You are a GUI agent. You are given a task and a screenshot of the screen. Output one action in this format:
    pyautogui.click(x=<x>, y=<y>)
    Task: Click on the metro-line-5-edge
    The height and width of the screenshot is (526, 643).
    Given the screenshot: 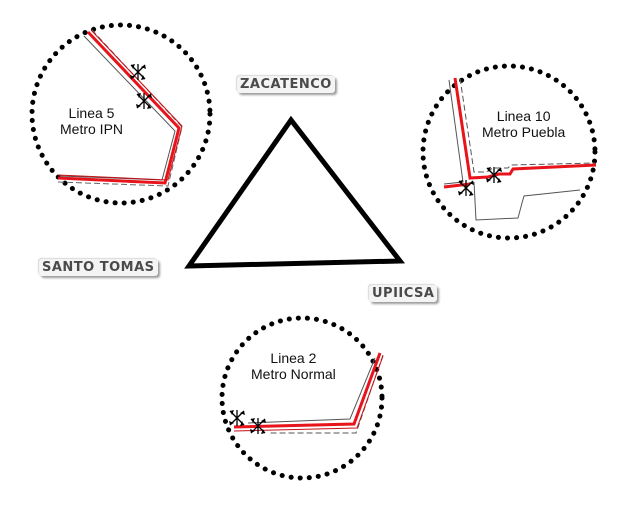 What is the action you would take?
    pyautogui.click(x=120, y=105)
    